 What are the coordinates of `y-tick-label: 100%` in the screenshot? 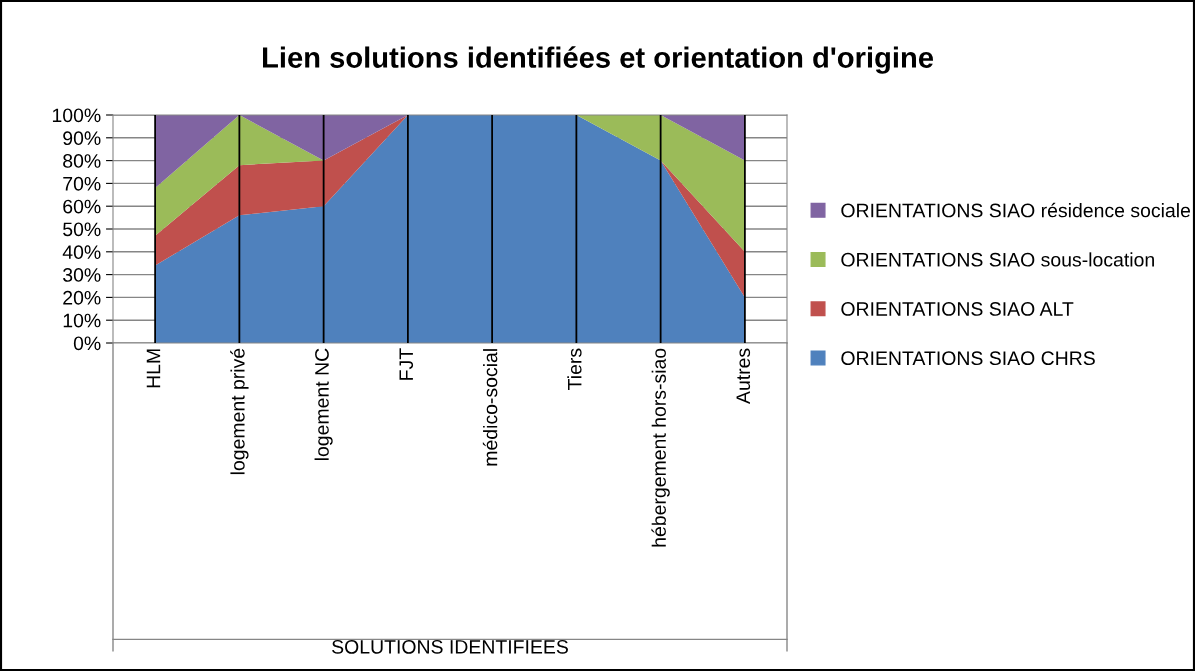 It's located at (76, 115).